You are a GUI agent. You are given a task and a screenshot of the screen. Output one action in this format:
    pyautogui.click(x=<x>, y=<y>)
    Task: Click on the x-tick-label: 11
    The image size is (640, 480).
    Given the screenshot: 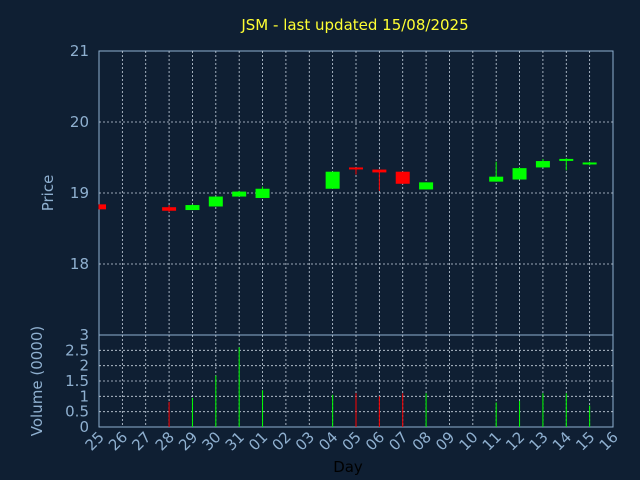 What is the action you would take?
    pyautogui.click(x=492, y=441)
    